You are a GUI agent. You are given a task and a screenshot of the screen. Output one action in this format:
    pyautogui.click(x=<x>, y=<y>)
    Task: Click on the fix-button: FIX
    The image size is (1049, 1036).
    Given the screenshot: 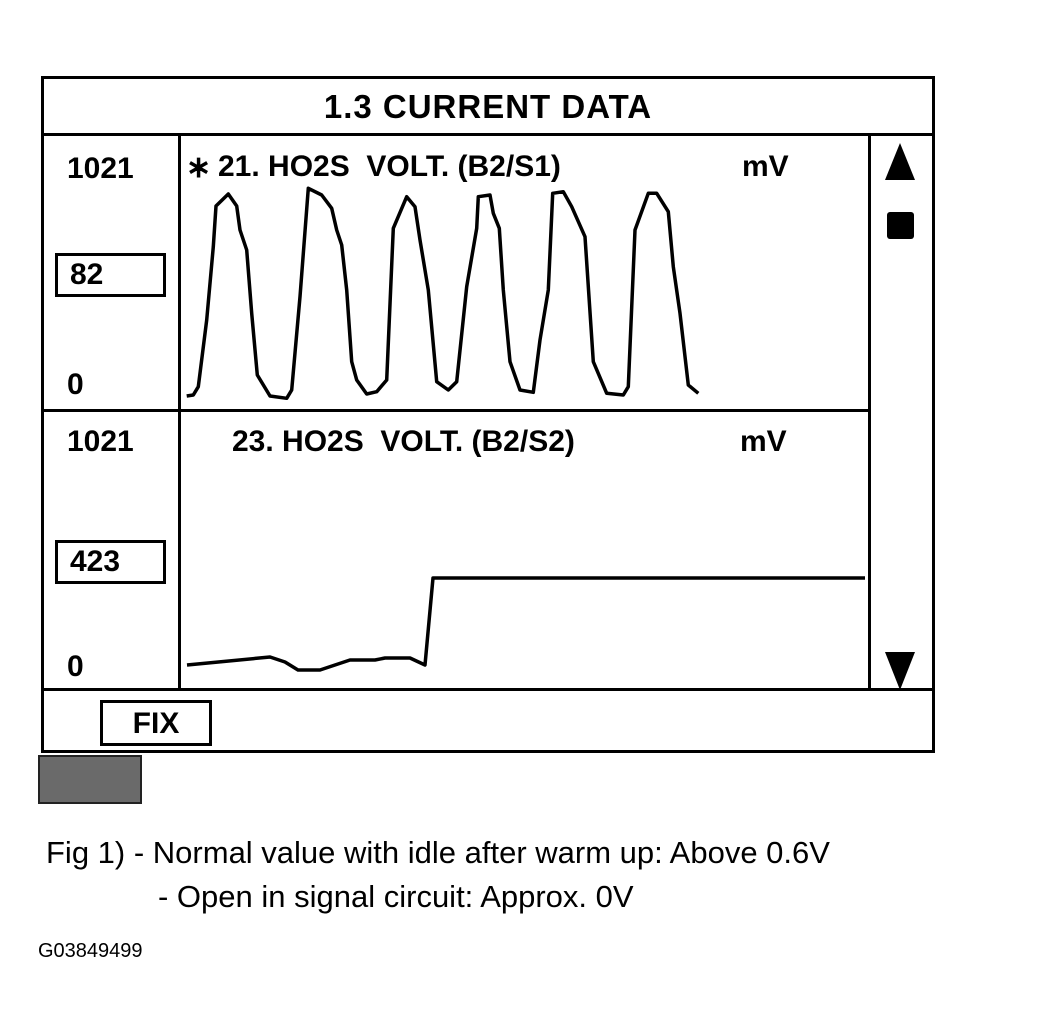 What is the action you would take?
    pyautogui.click(x=156, y=723)
    